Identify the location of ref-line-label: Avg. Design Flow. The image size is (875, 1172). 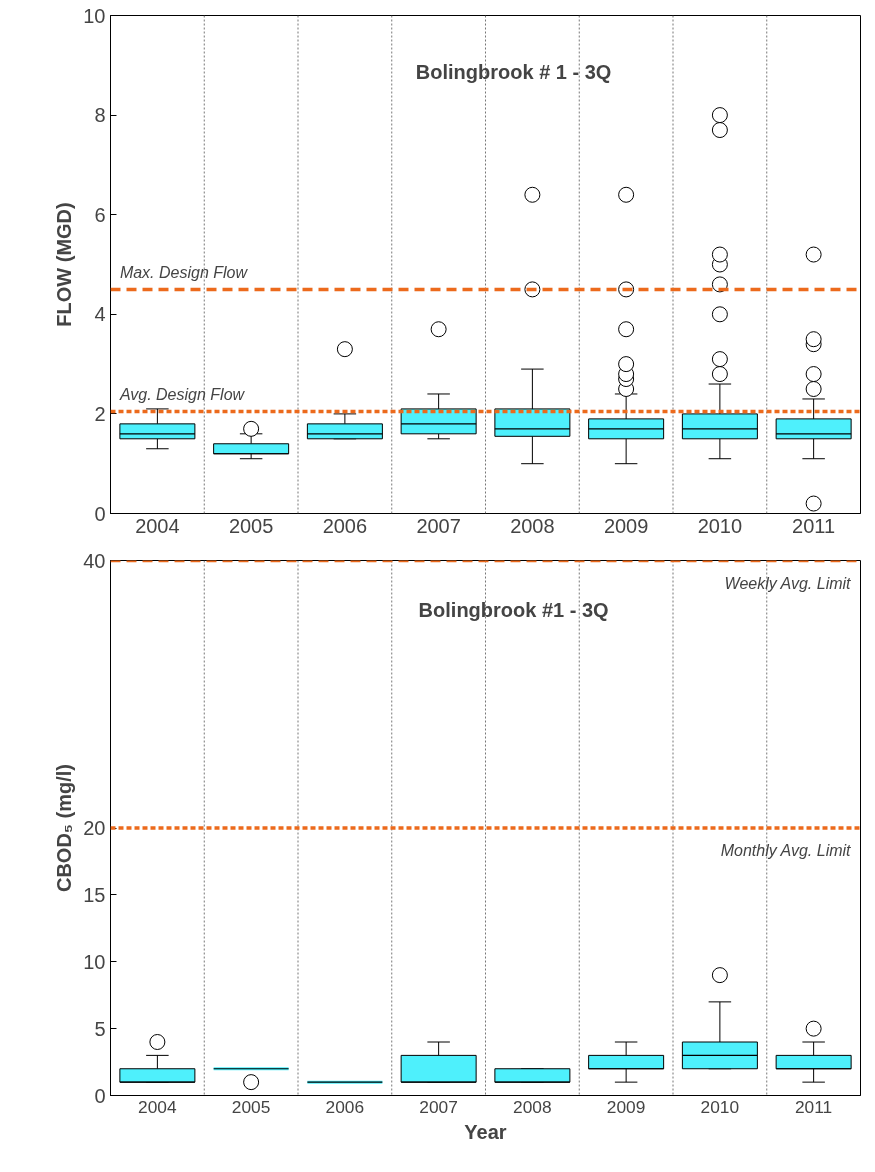
(182, 395).